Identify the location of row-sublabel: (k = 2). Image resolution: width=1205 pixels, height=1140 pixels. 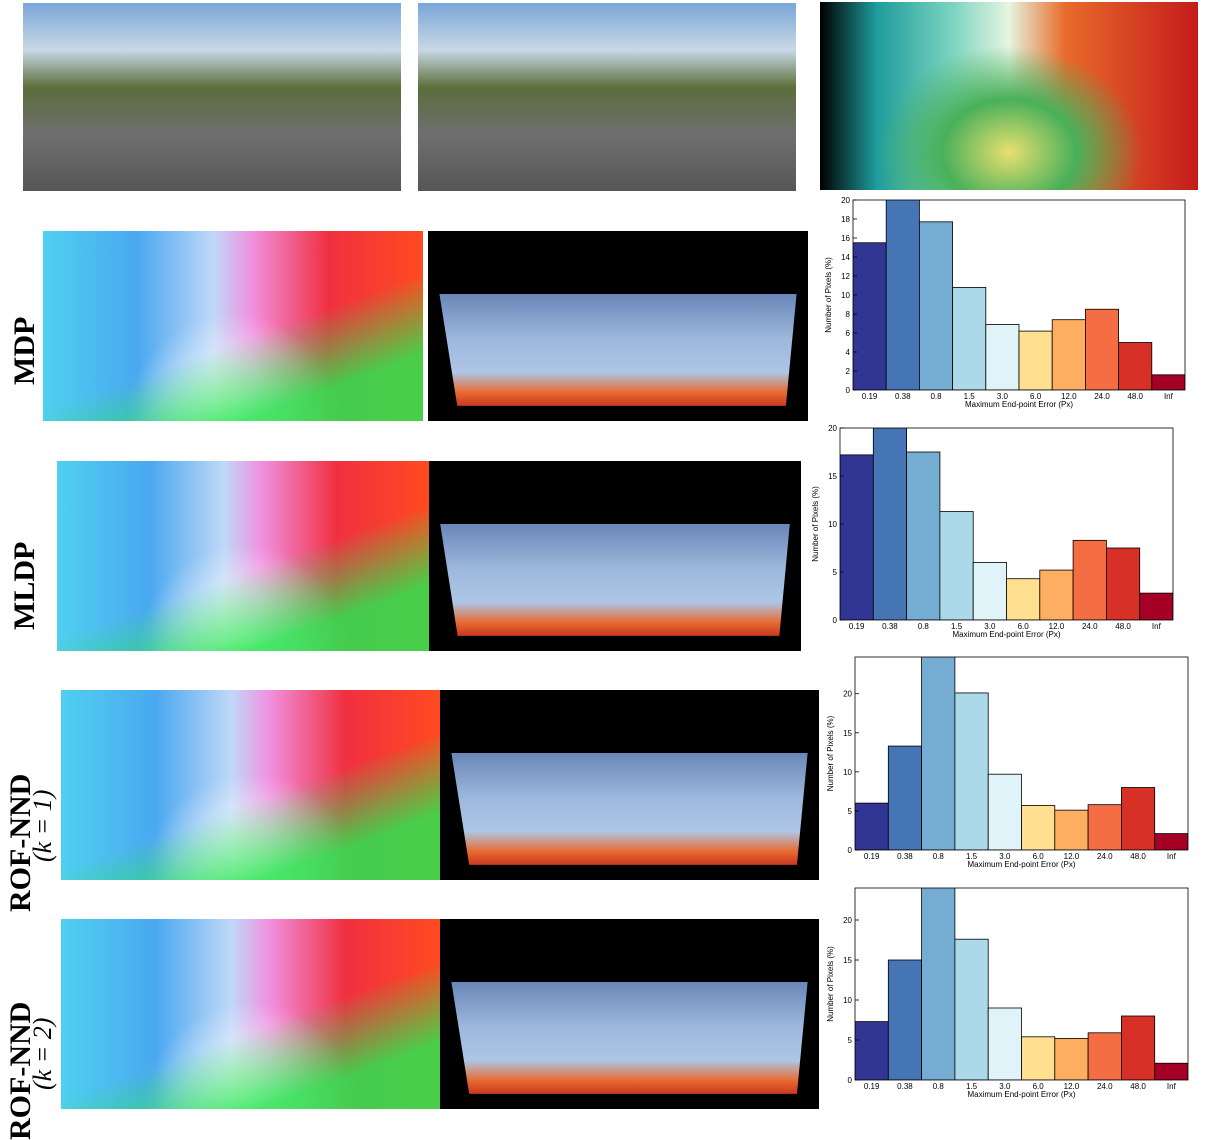
(42, 1053).